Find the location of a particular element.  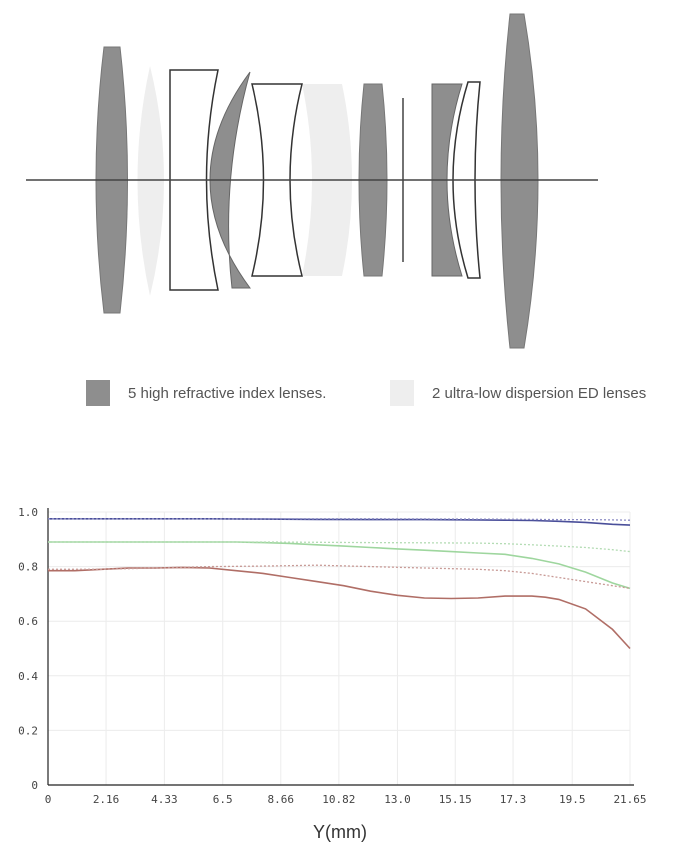

y-tick-label: 0.4 is located at coordinates (28, 676).